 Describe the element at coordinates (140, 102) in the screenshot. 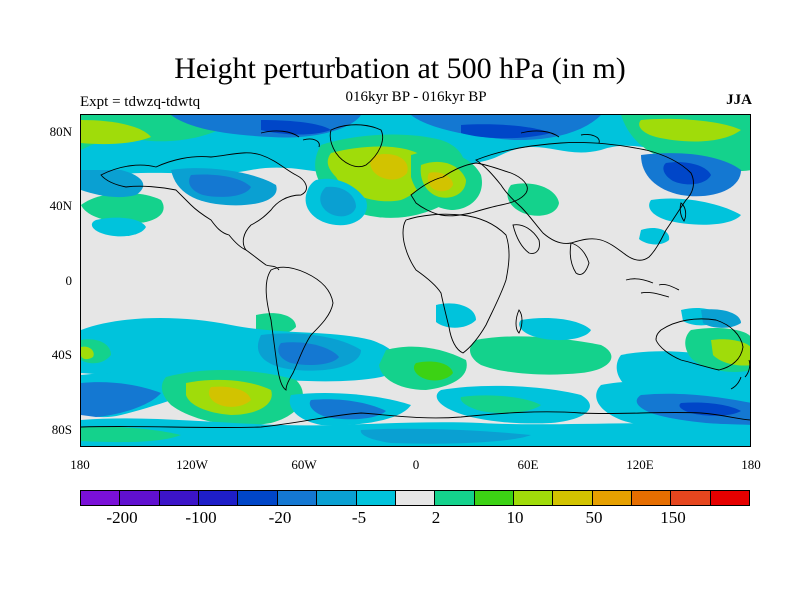

I see `experiment-label: Expt = tdwzq-tdwtq` at that location.